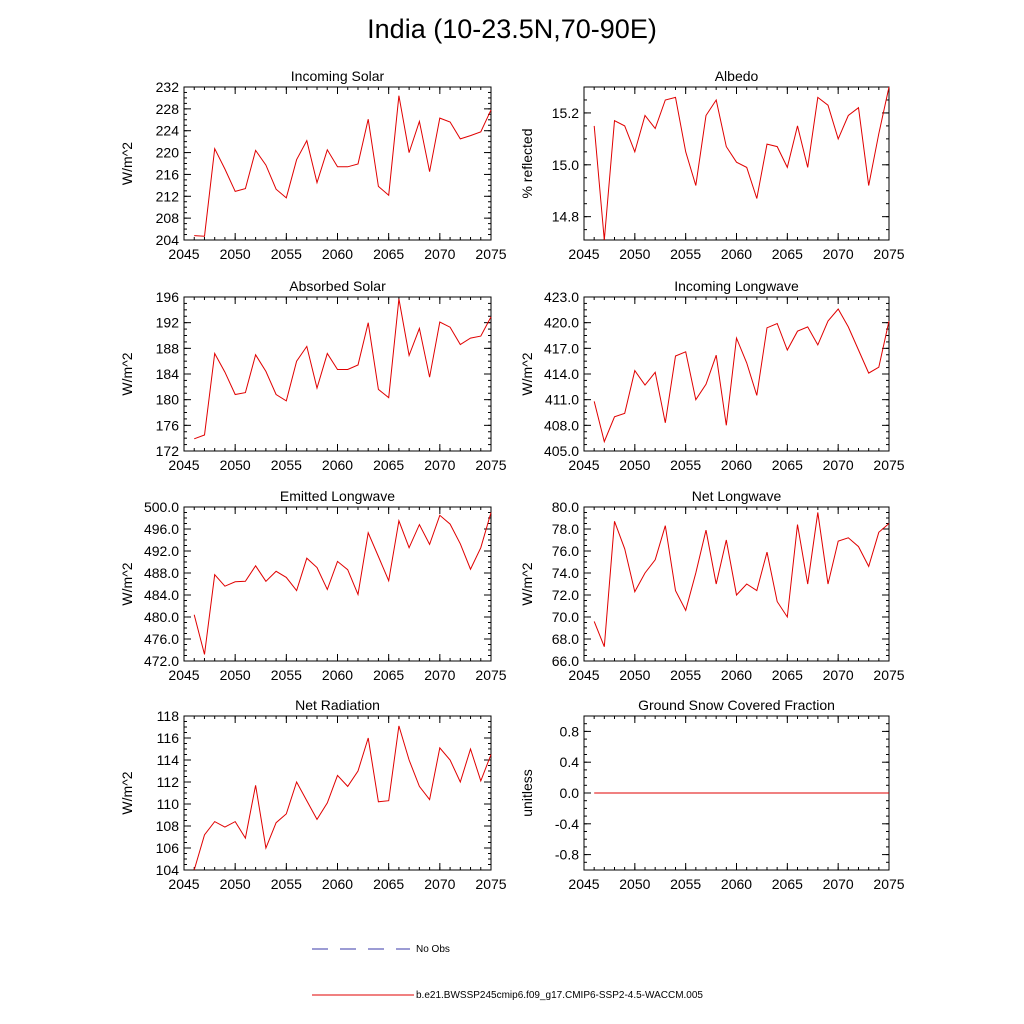 The image size is (1024, 1024). What do you see at coordinates (168, 109) in the screenshot?
I see `y-tick-label: 228` at bounding box center [168, 109].